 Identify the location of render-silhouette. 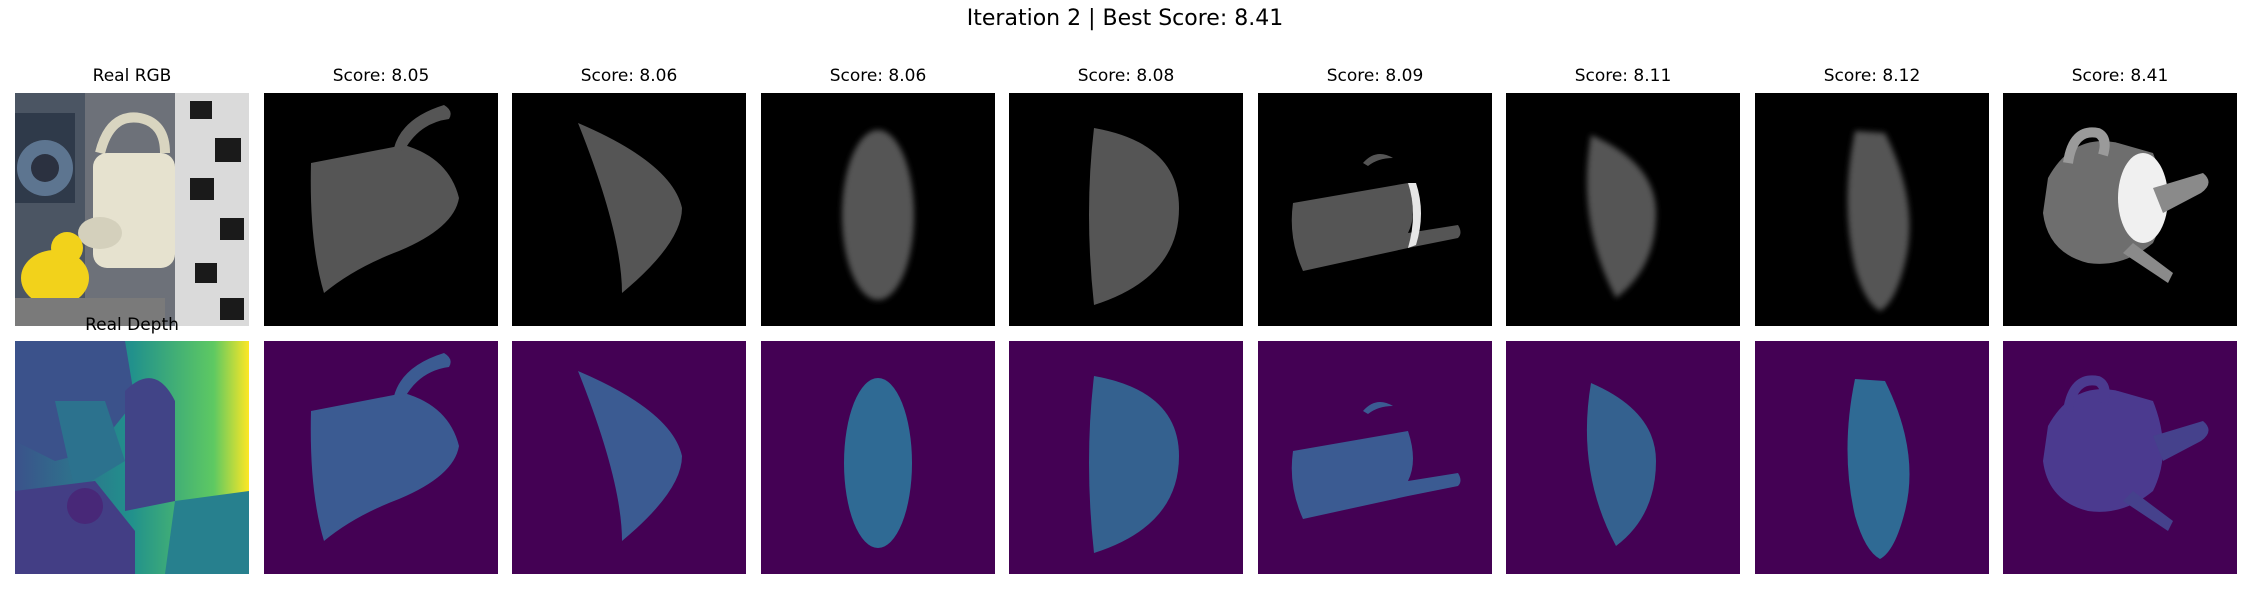
(384, 219).